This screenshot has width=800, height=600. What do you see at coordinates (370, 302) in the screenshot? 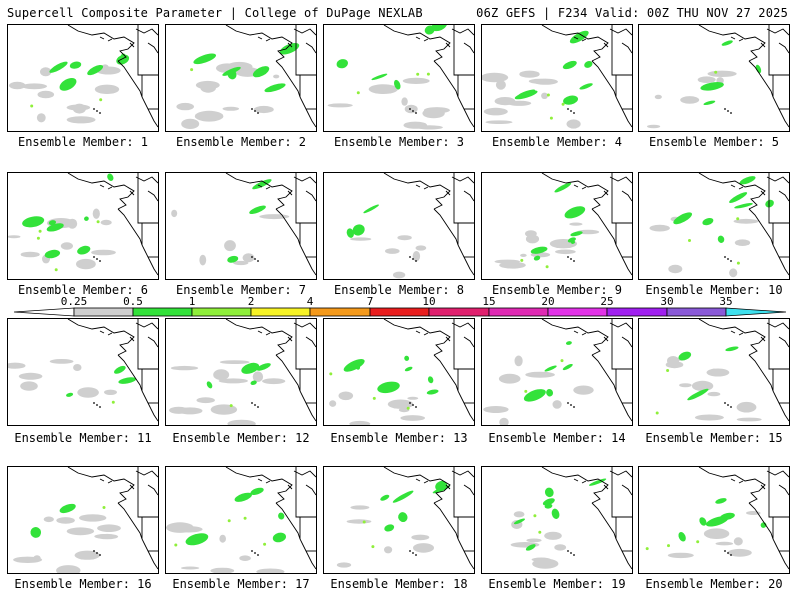
I see `colorbar-tick-label: 7` at bounding box center [370, 302].